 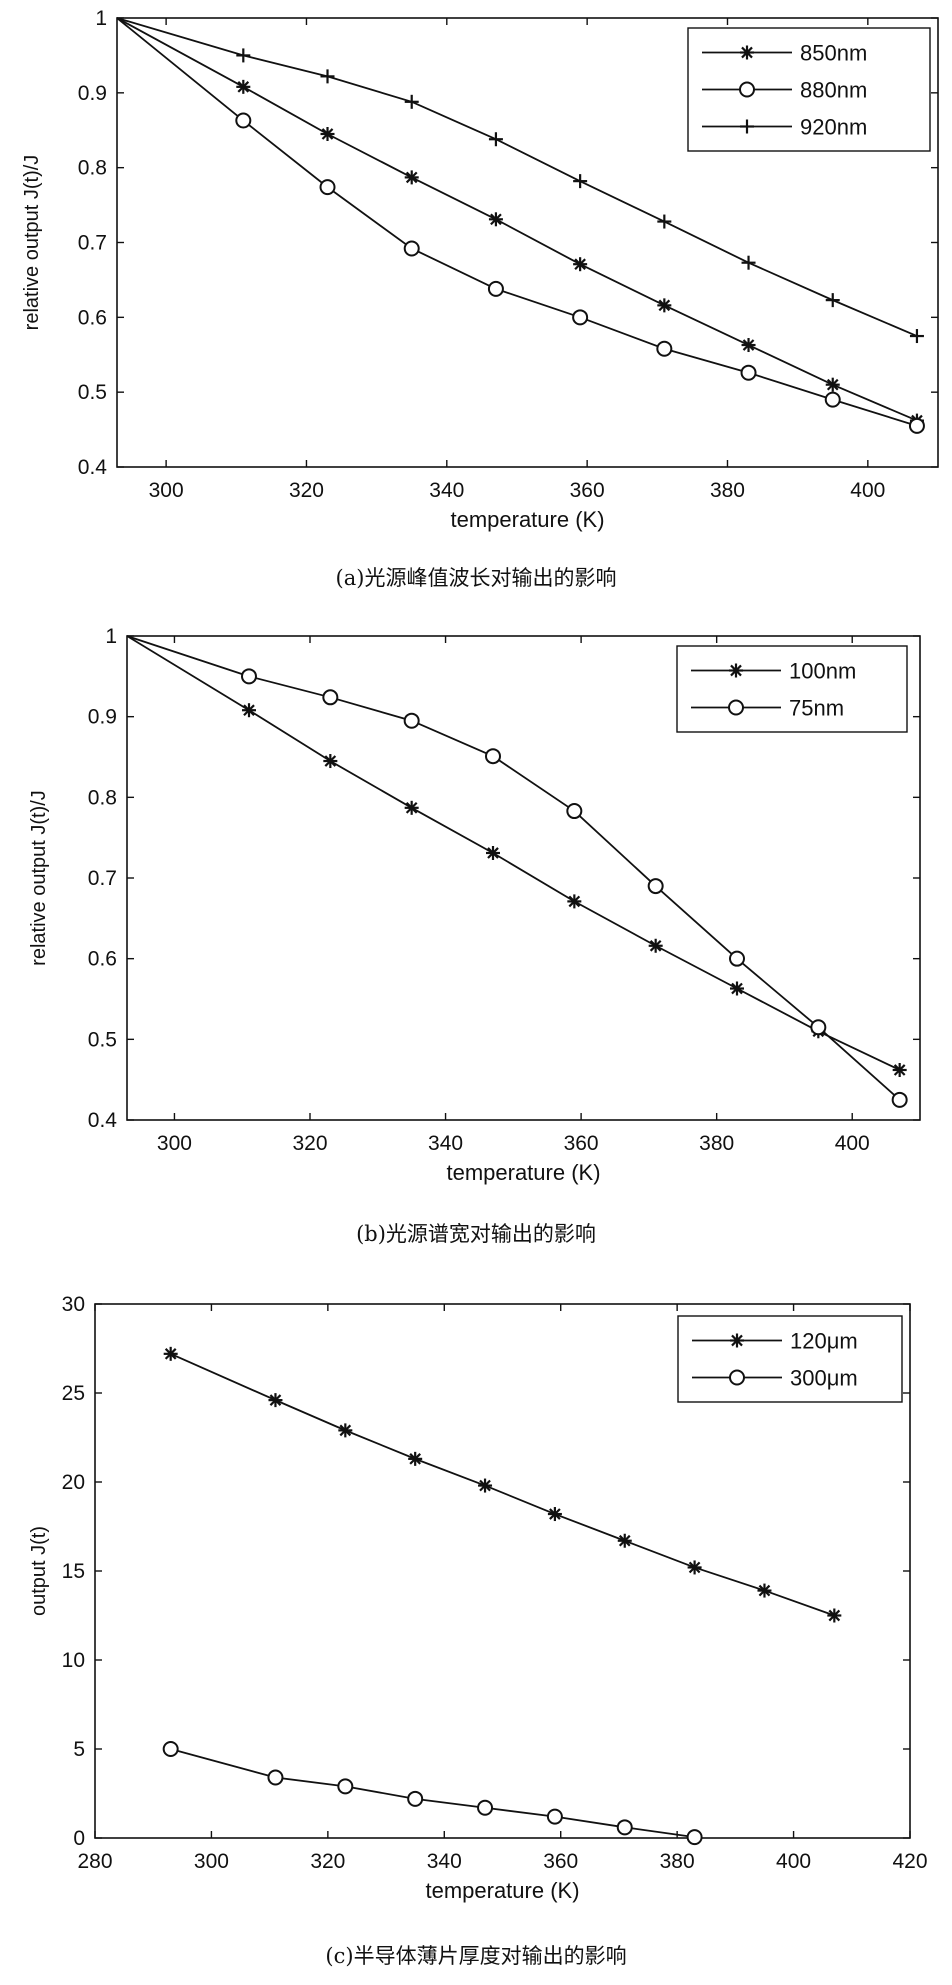 What do you see at coordinates (527, 519) in the screenshot?
I see `a-x-axis-label: temperature (K)` at bounding box center [527, 519].